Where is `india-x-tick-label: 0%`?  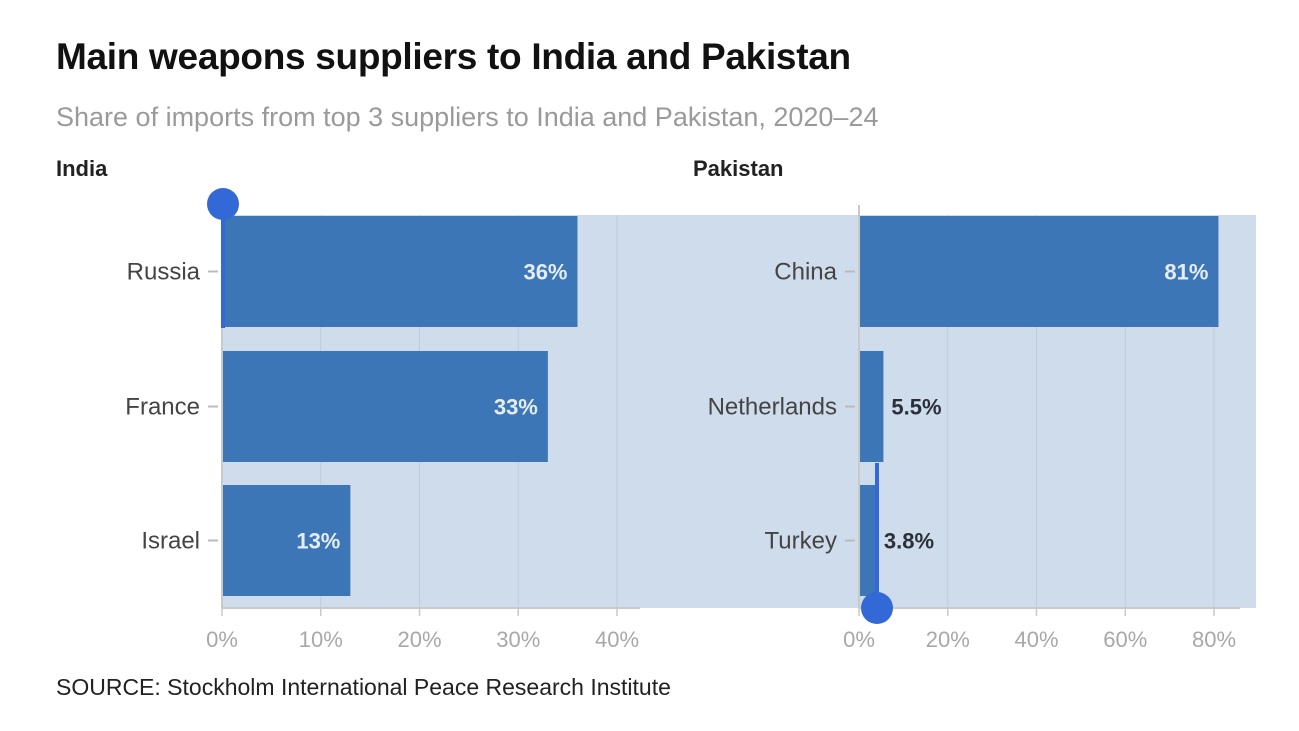 india-x-tick-label: 0% is located at coordinates (222, 639).